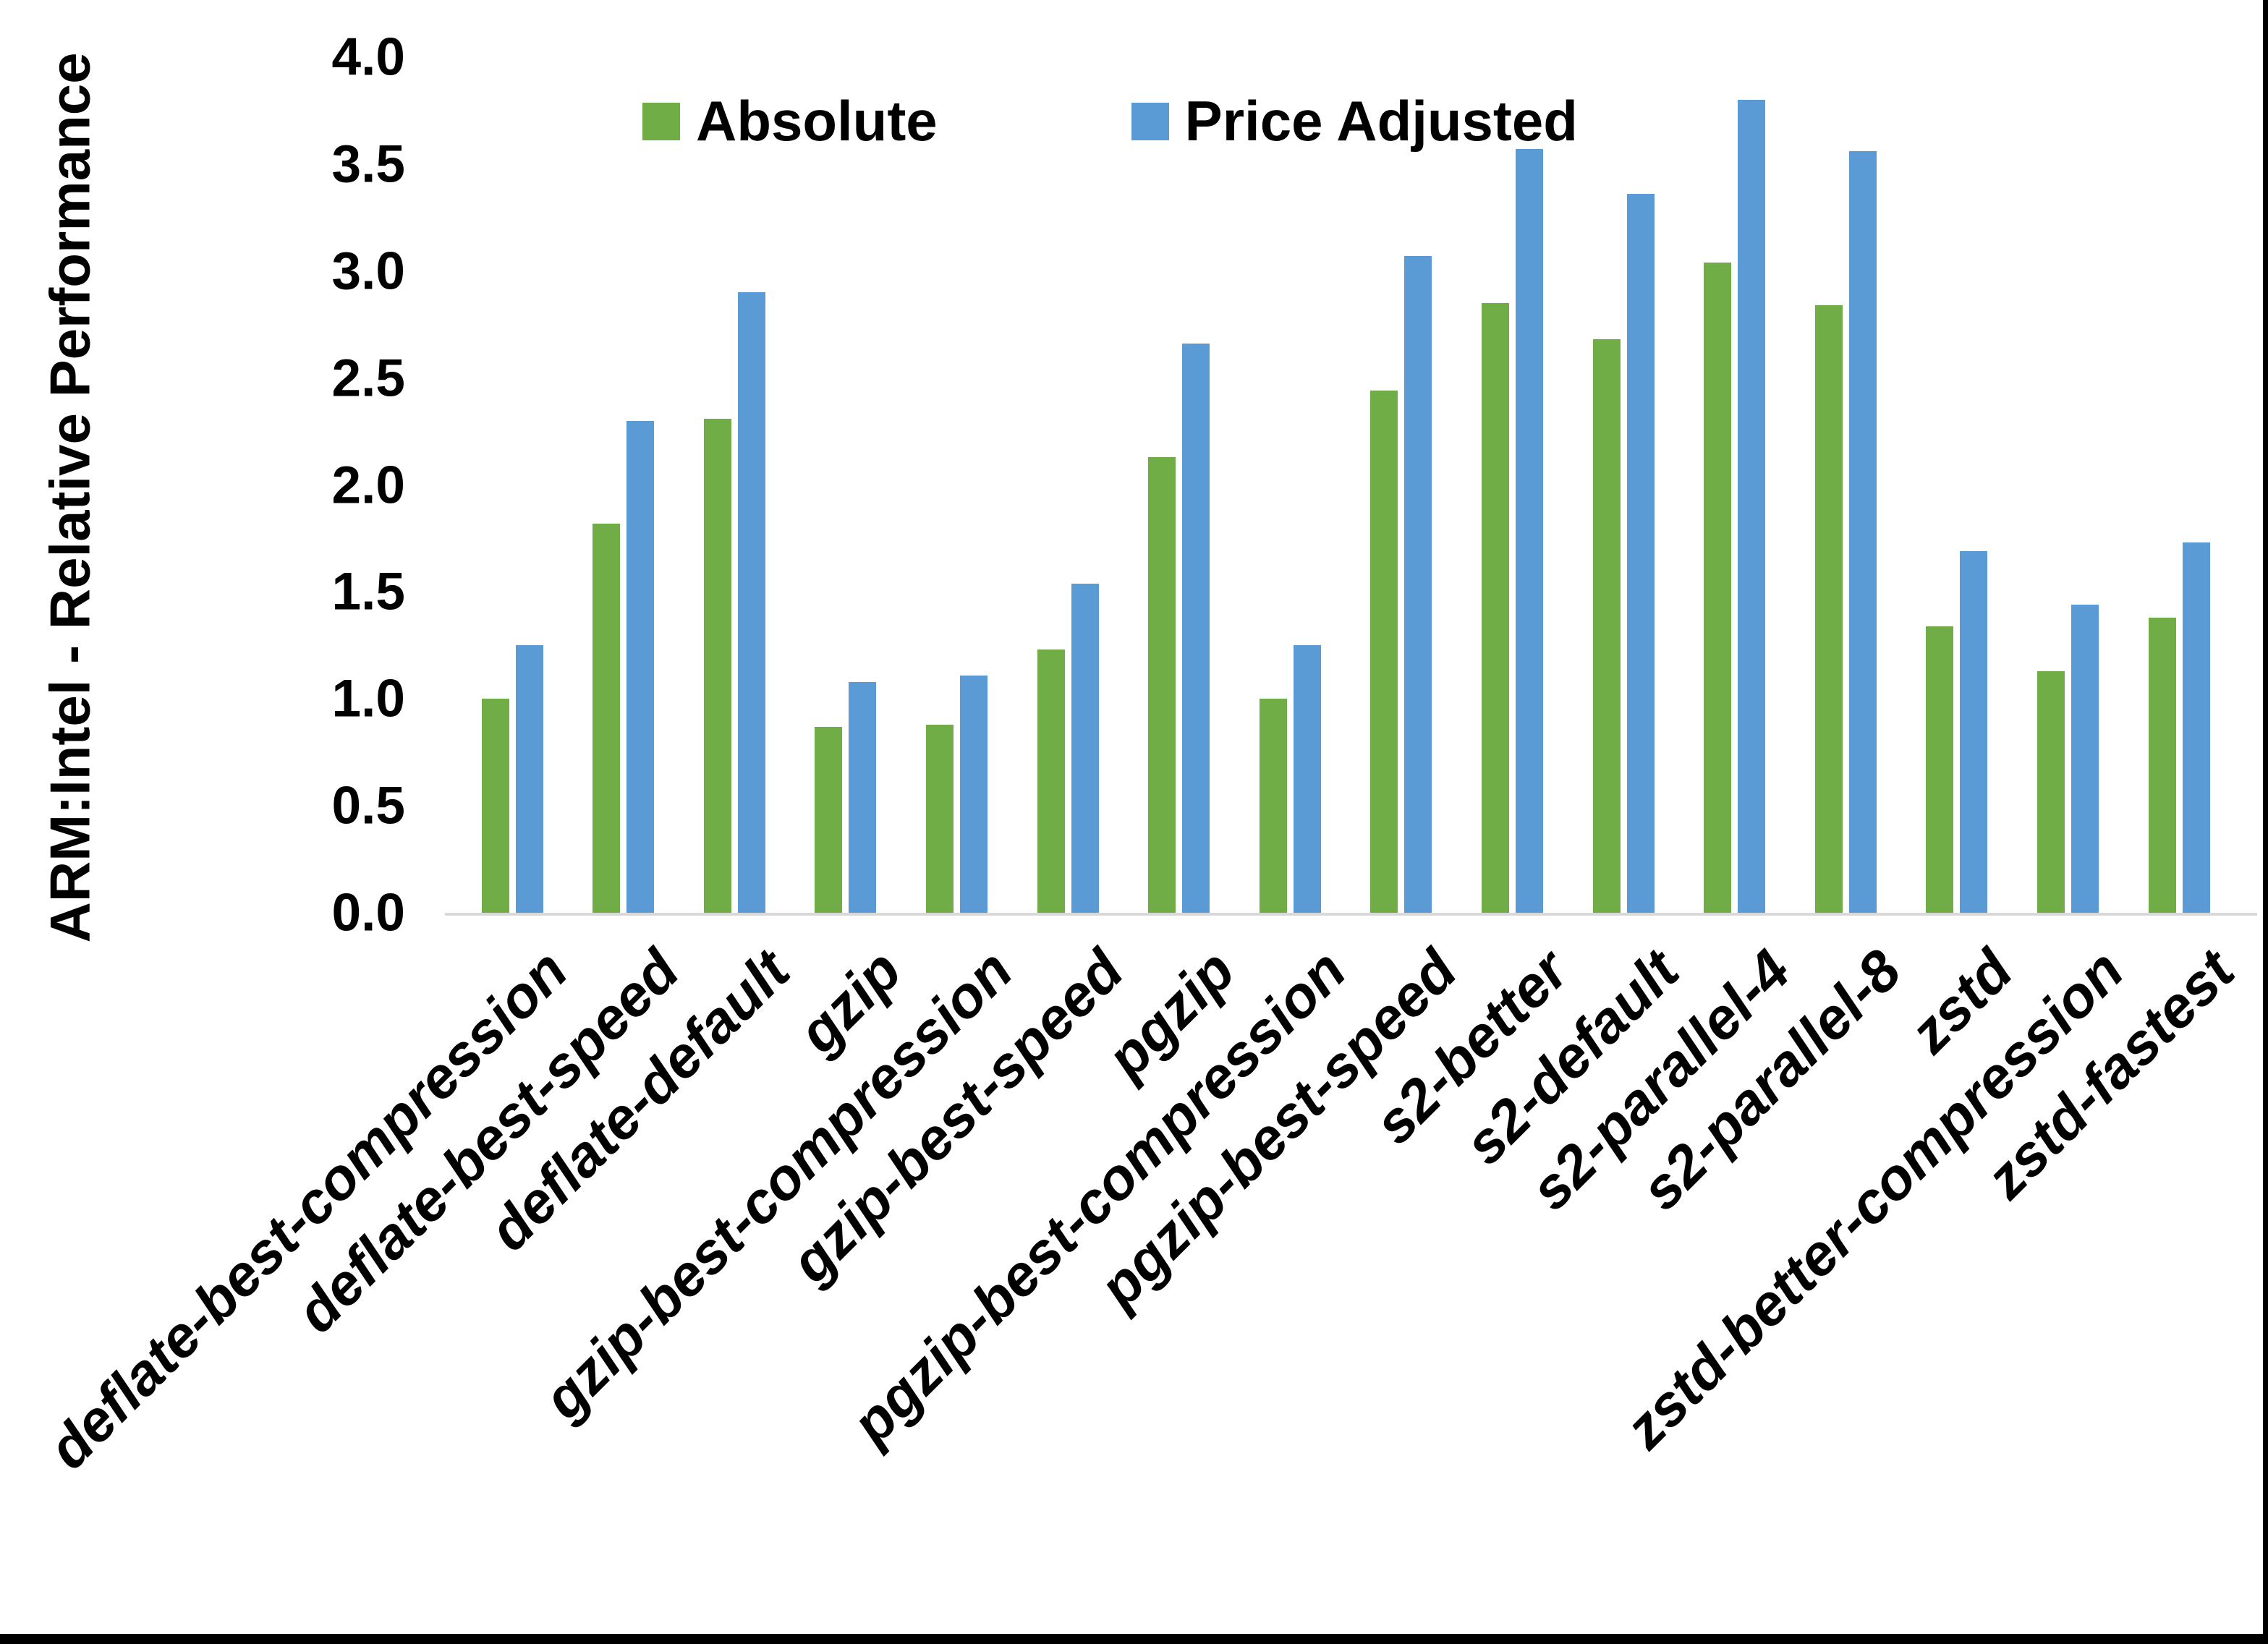 This screenshot has height=1644, width=2268. Describe the element at coordinates (1381, 121) in the screenshot. I see `legend-label-price-adjusted: Price Adjusted` at that location.